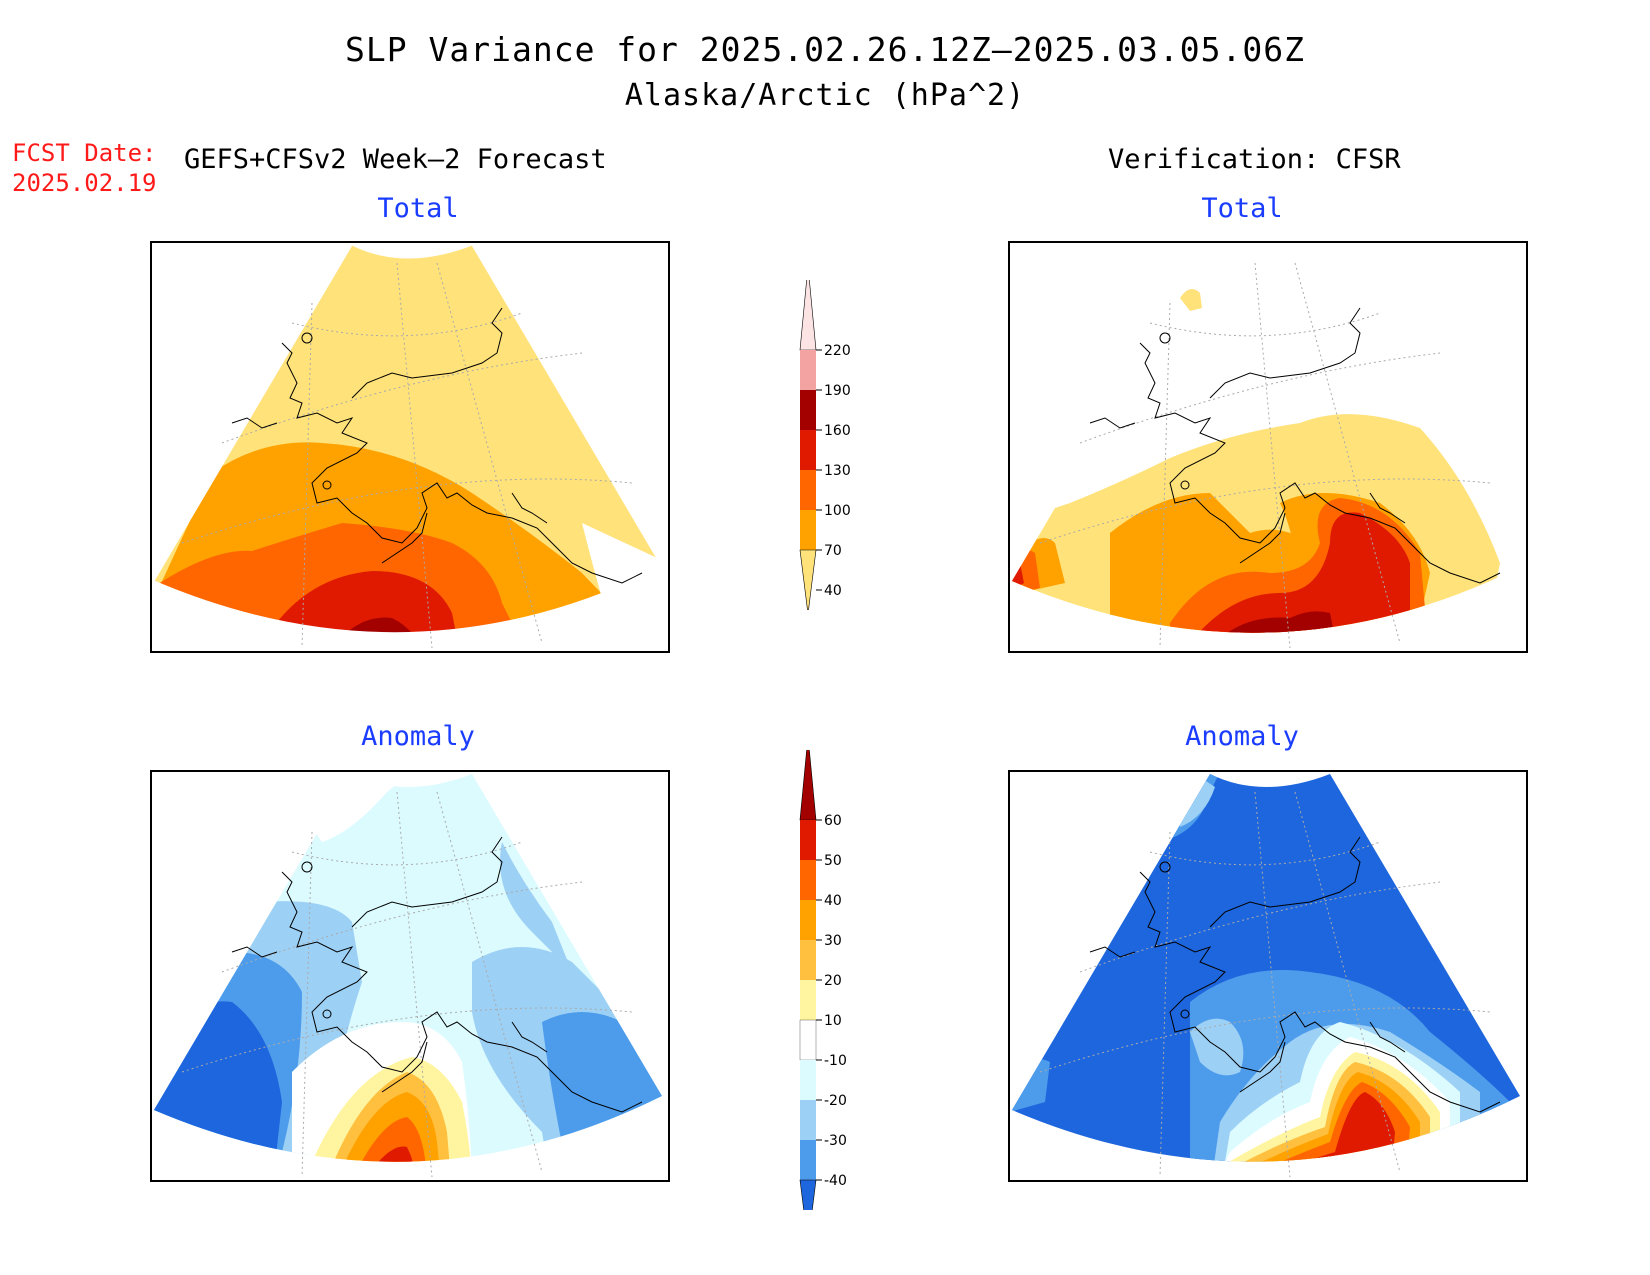  What do you see at coordinates (1242, 736) in the screenshot?
I see `verification-anomaly-title: Anomaly` at bounding box center [1242, 736].